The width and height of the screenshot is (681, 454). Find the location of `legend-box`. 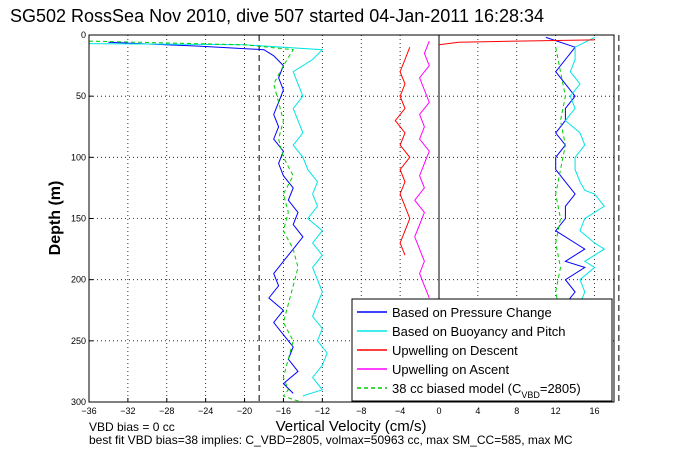

legend-box is located at coordinates (482, 350).